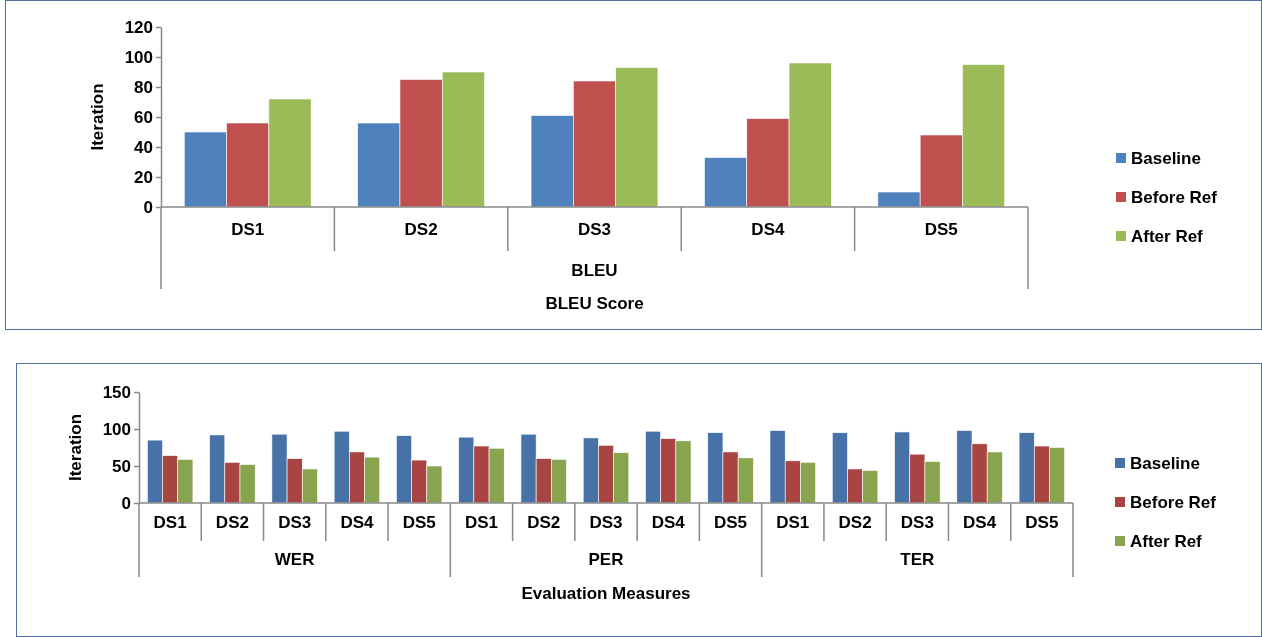 The height and width of the screenshot is (637, 1262). Describe the element at coordinates (594, 270) in the screenshot. I see `text: BLEU` at that location.